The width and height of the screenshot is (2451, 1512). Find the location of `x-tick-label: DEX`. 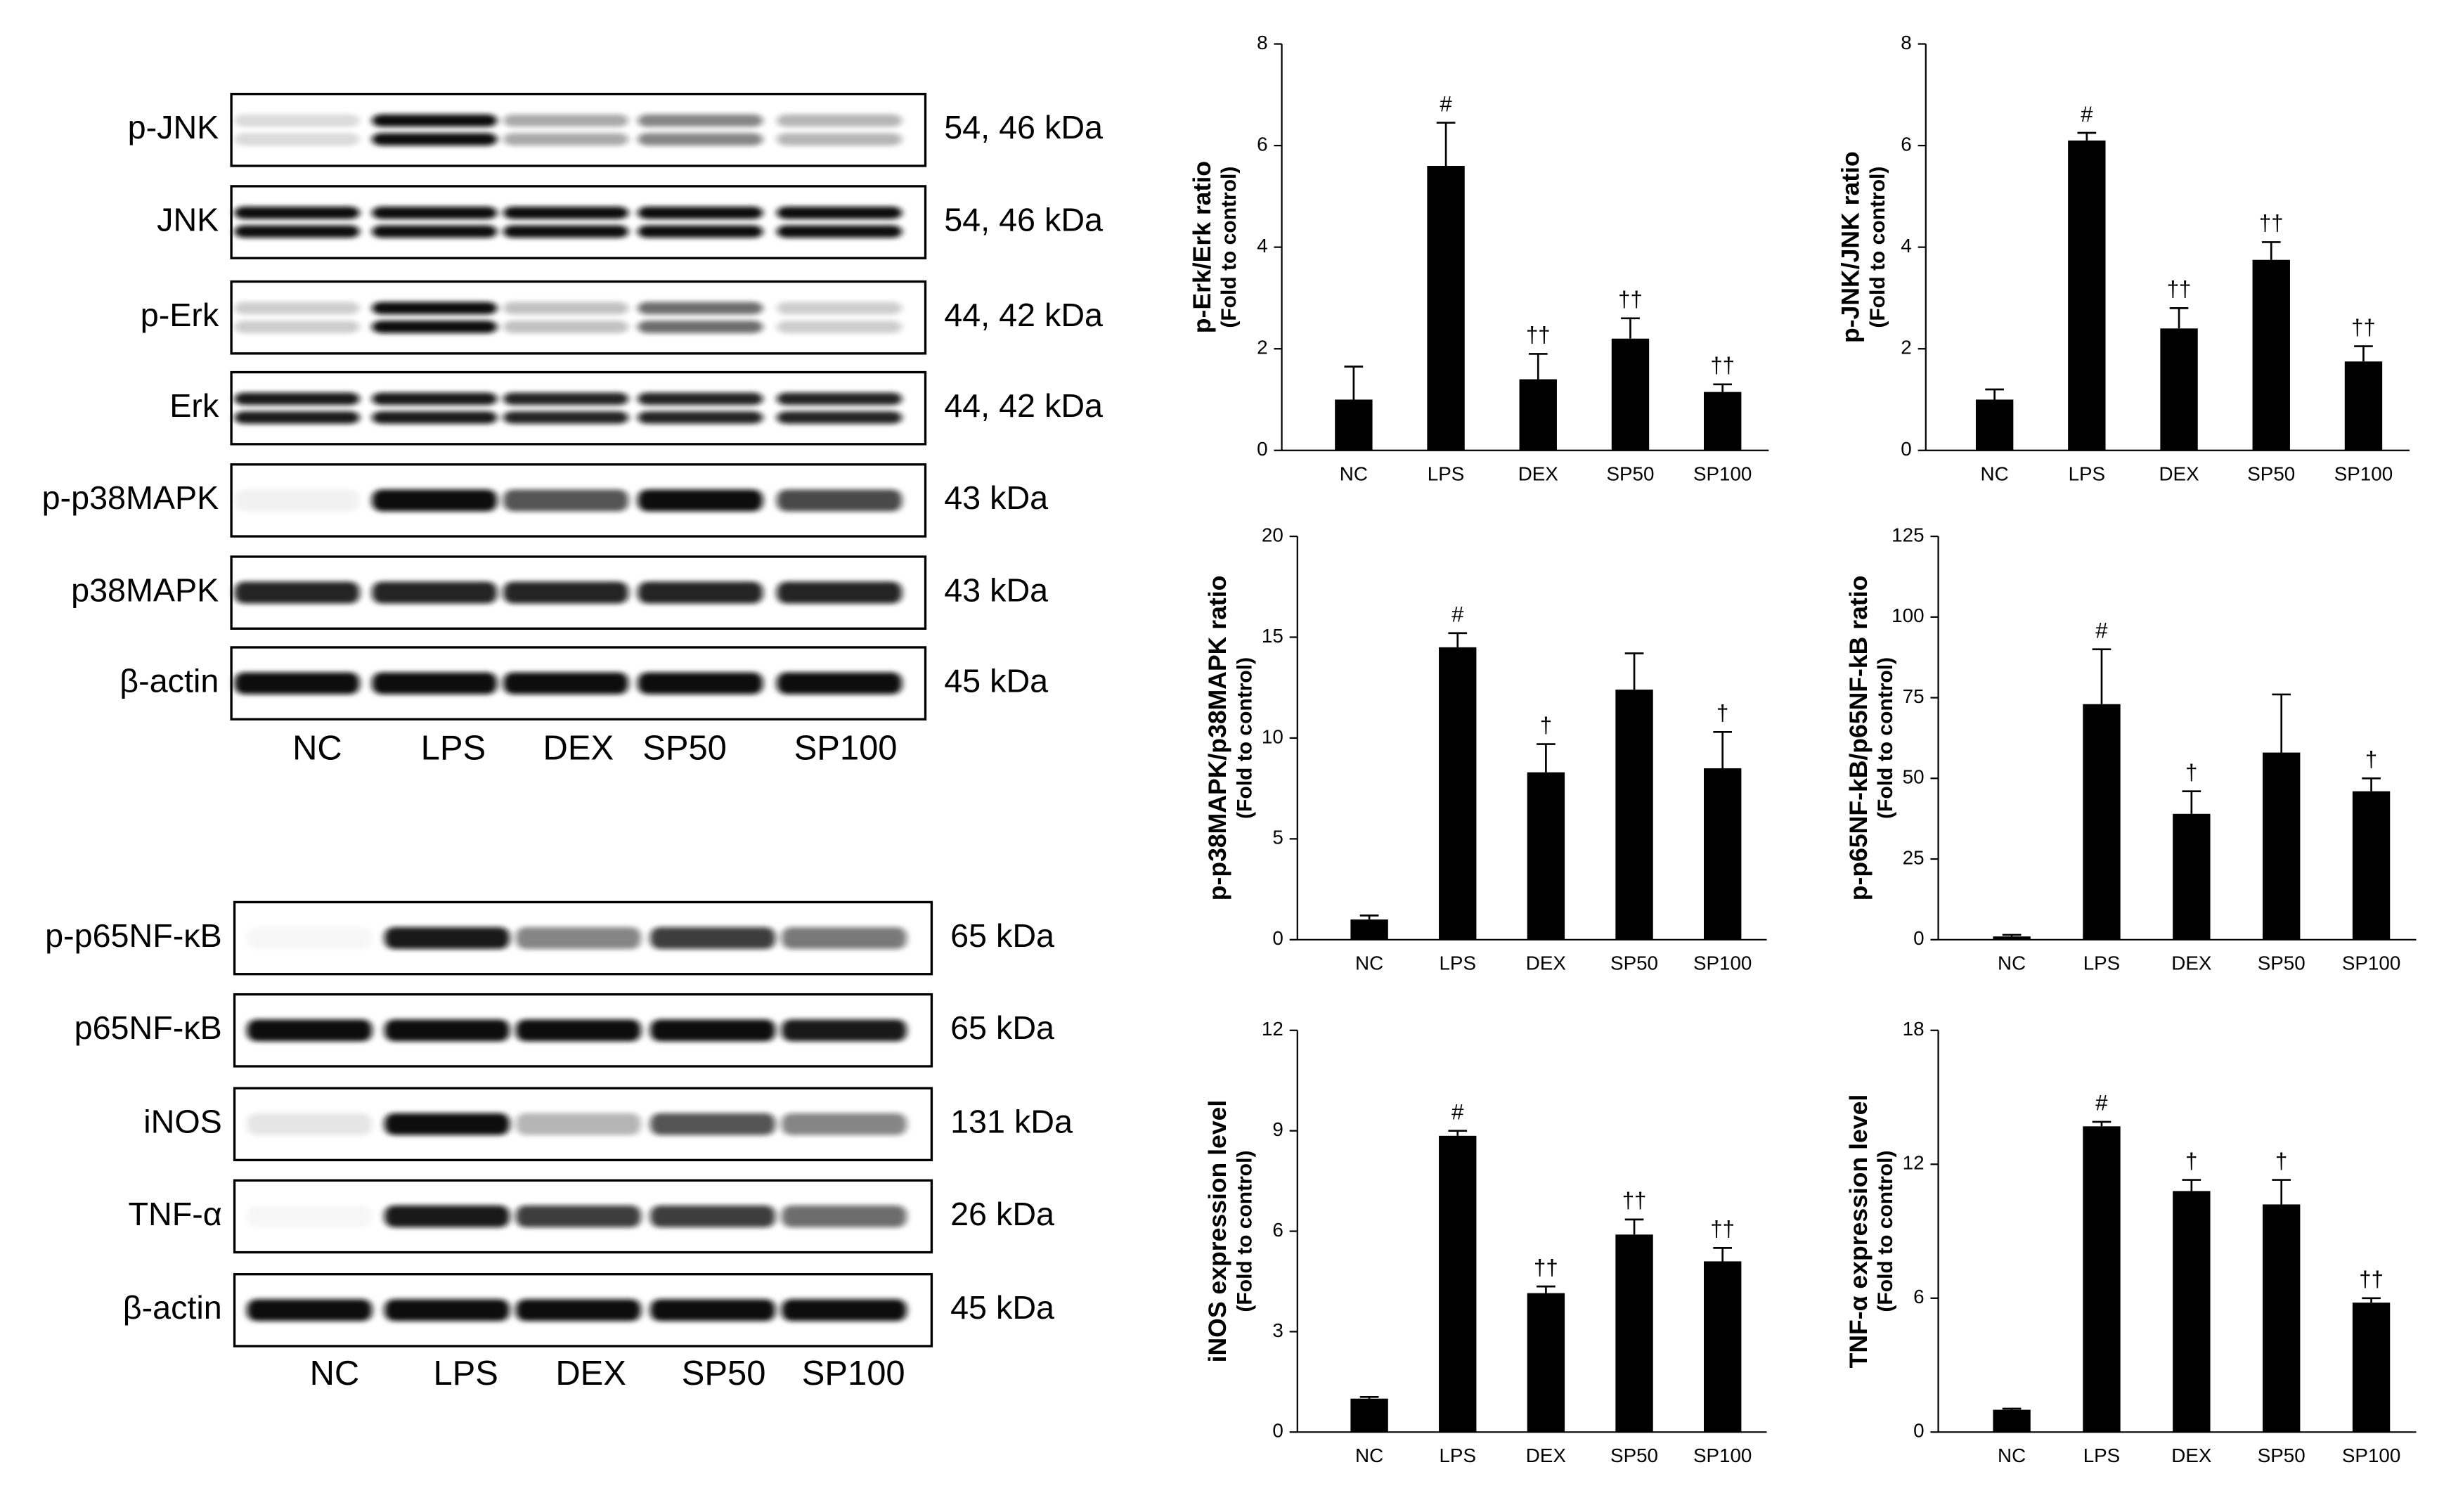

x-tick-label: DEX is located at coordinates (1538, 474).